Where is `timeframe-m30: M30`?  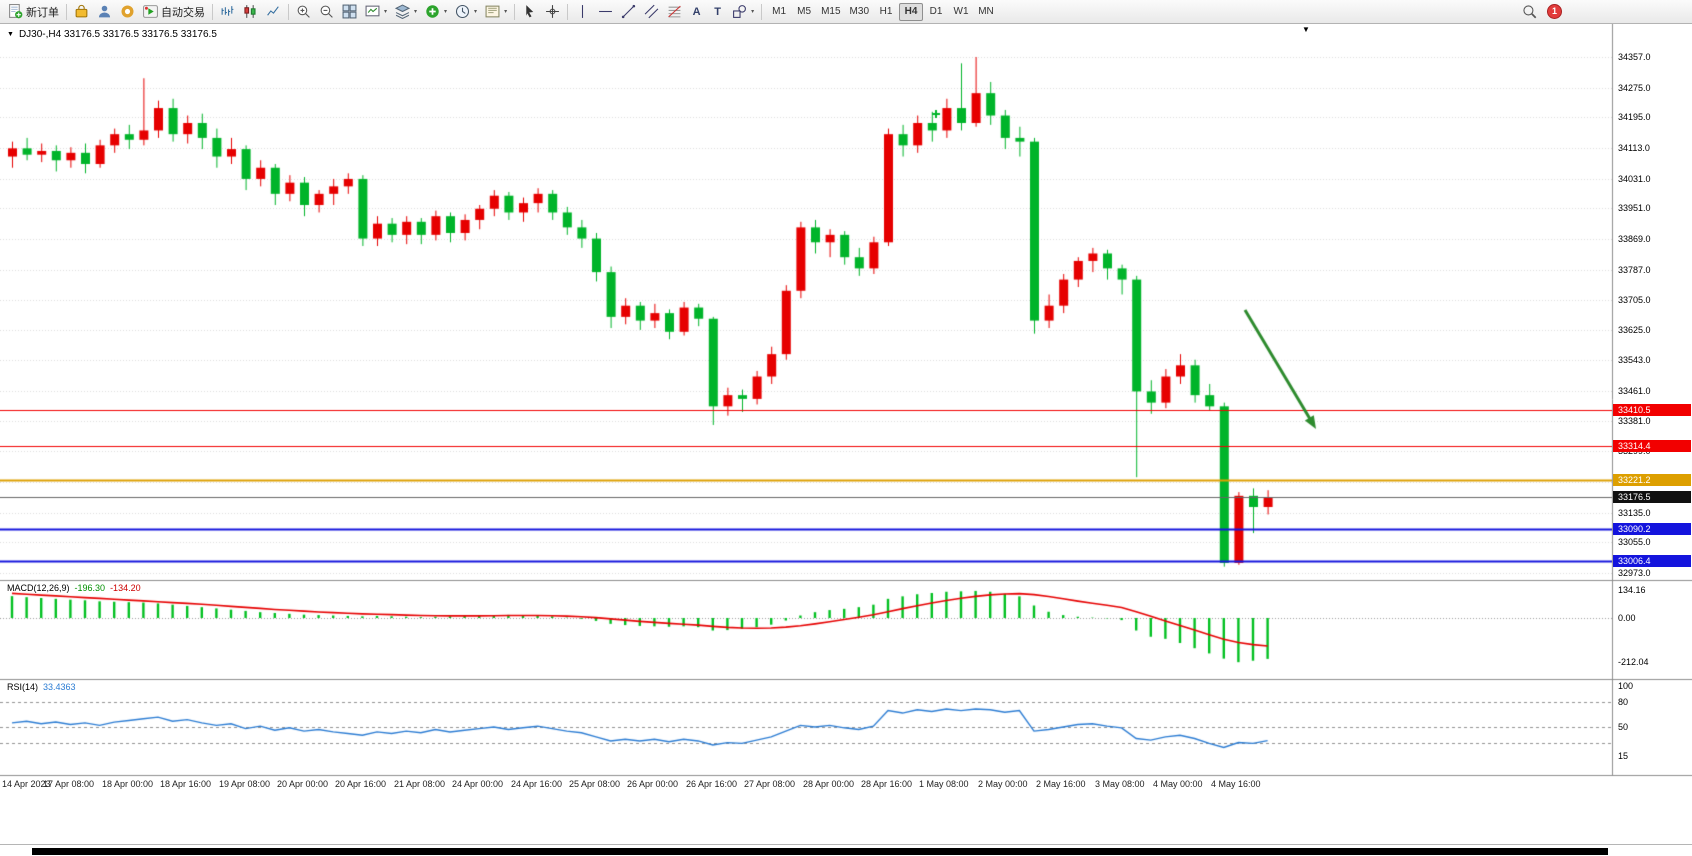
timeframe-m30: M30 is located at coordinates (859, 12).